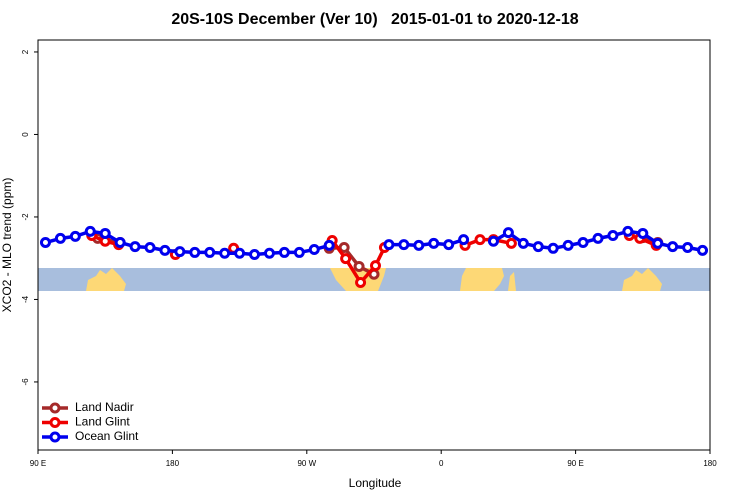  I want to click on legend-label: Land Glint, so click(102, 422).